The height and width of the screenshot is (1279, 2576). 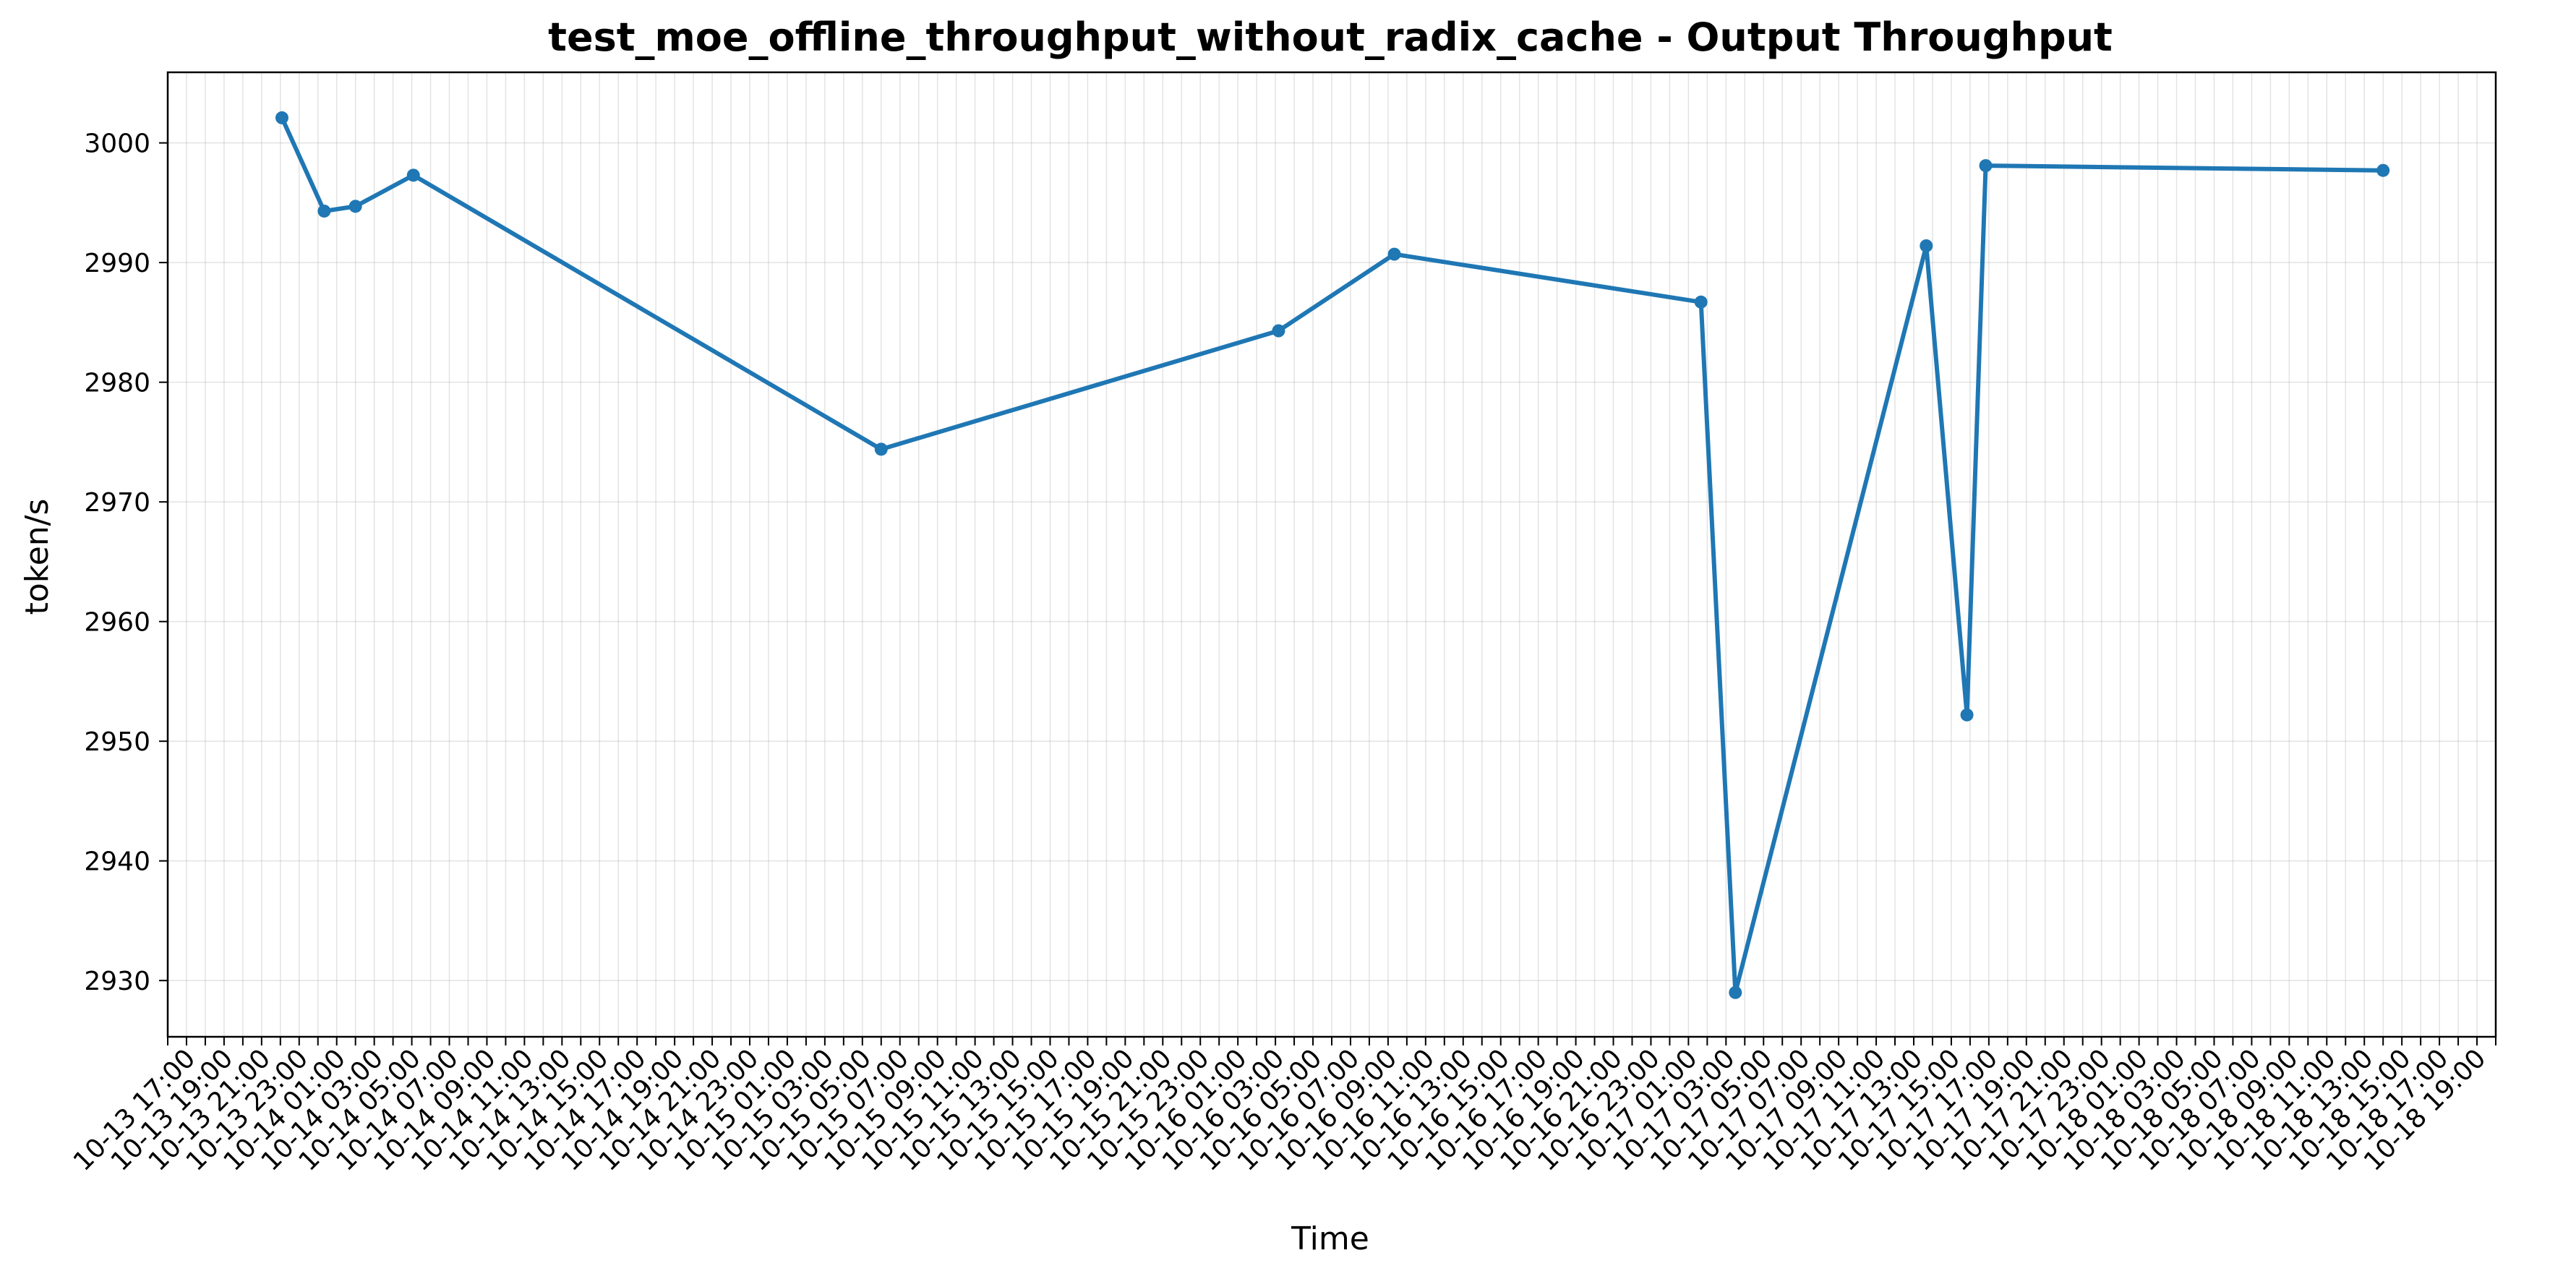 What do you see at coordinates (117, 383) in the screenshot?
I see `y-tick-label: 2980` at bounding box center [117, 383].